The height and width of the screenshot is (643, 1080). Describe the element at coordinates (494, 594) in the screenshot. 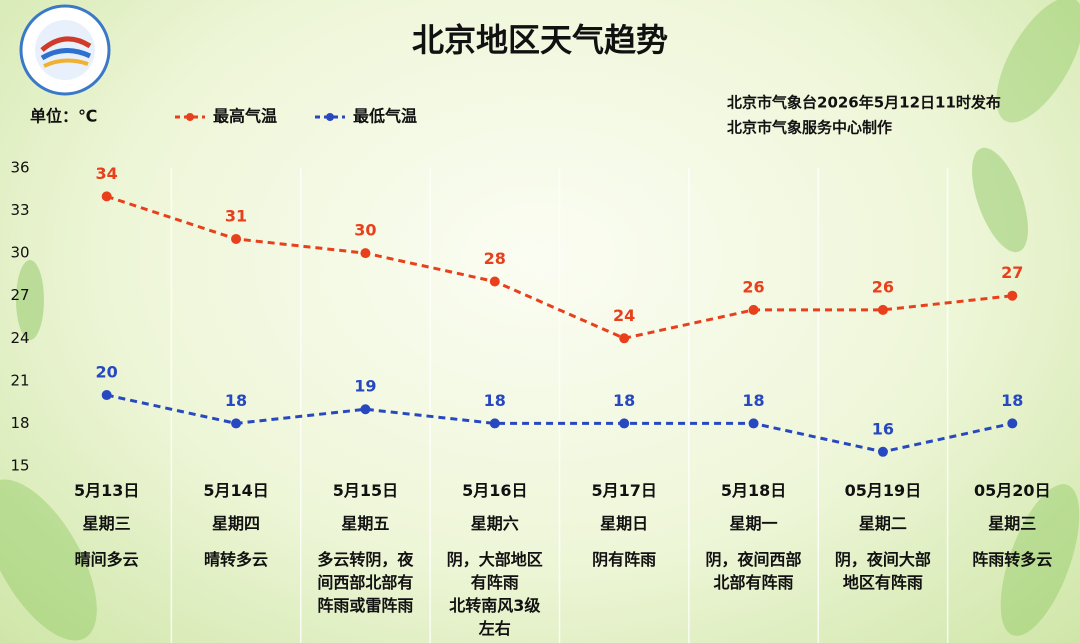

I see `table-cell: 阴，大部地区有阵雨 北转南风3级左右` at that location.